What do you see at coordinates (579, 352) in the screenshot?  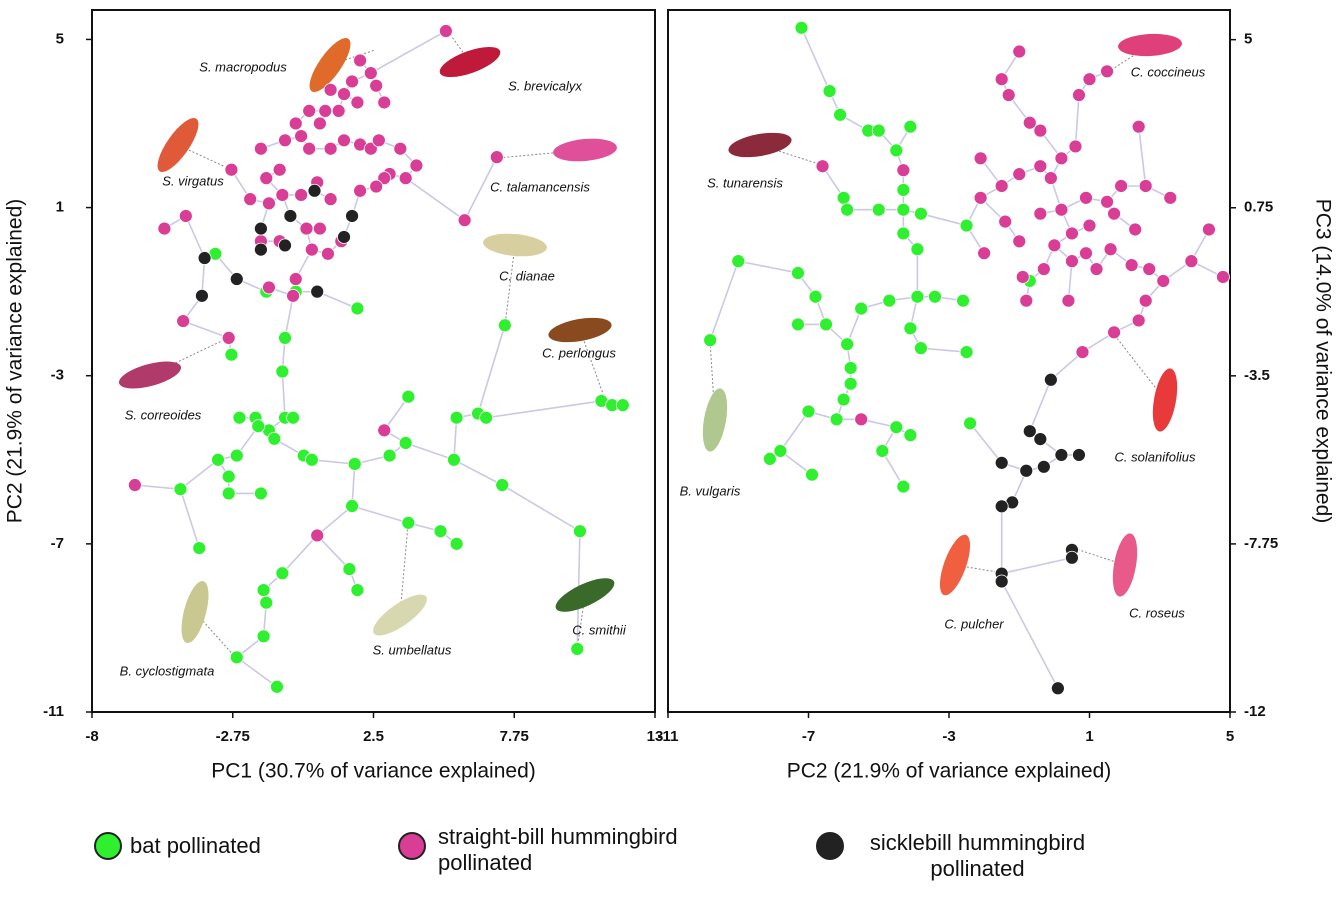 I see `species-label: C. perlongus` at bounding box center [579, 352].